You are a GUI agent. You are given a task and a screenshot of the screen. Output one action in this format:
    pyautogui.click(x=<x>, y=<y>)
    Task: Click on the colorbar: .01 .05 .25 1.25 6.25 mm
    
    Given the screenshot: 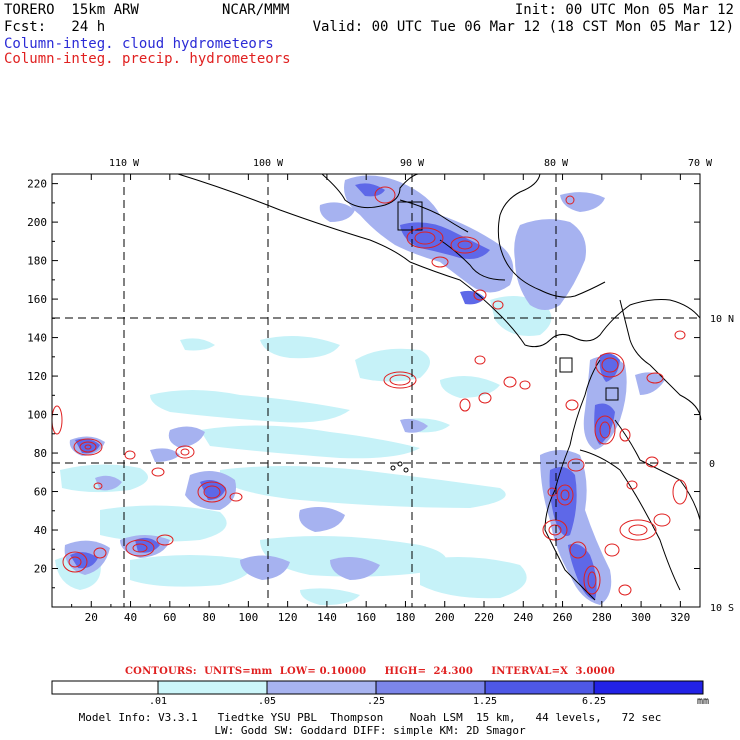 What is the action you would take?
    pyautogui.click(x=380, y=693)
    